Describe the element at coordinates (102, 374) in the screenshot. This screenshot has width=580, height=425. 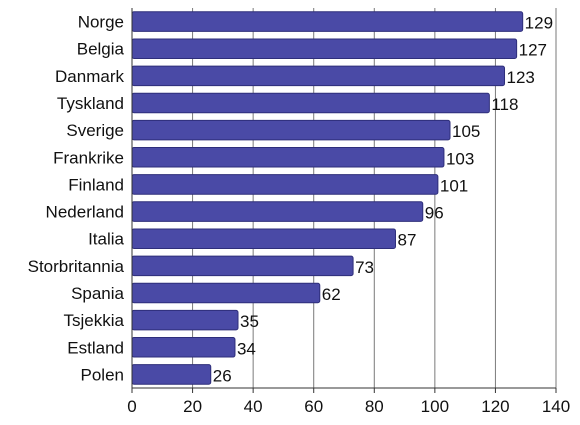
I see `category-label: Polen` at that location.